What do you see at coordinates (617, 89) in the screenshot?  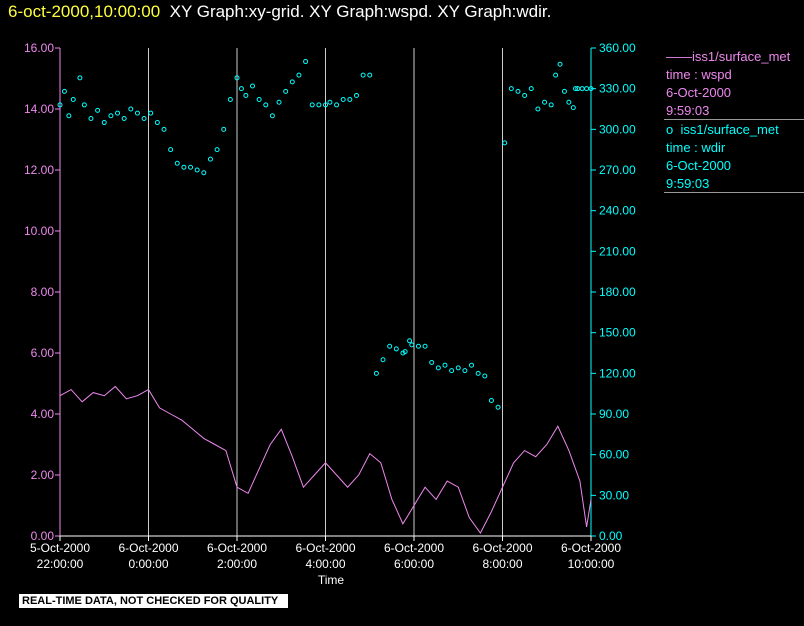 I see `right-tick-label: 330.00` at bounding box center [617, 89].